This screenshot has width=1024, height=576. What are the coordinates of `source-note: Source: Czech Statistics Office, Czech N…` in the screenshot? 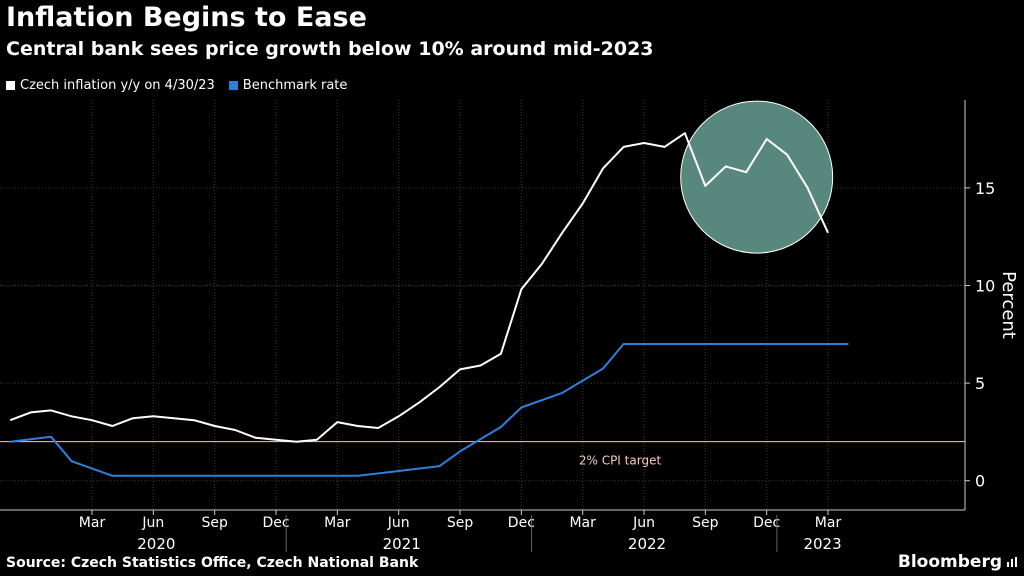 It's located at (212, 563).